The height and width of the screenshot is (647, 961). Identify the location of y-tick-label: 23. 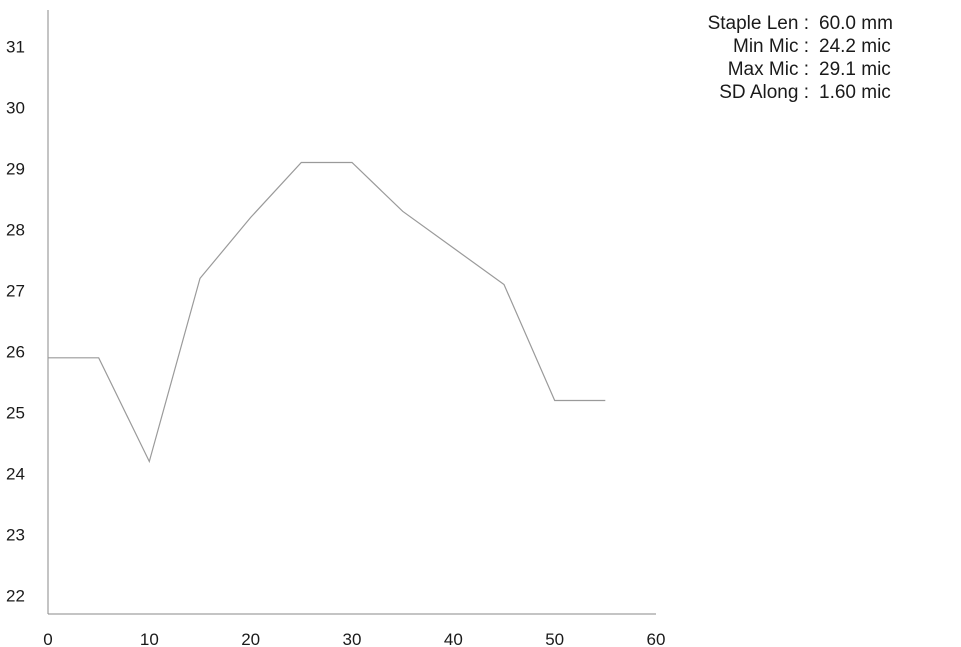
(15, 535).